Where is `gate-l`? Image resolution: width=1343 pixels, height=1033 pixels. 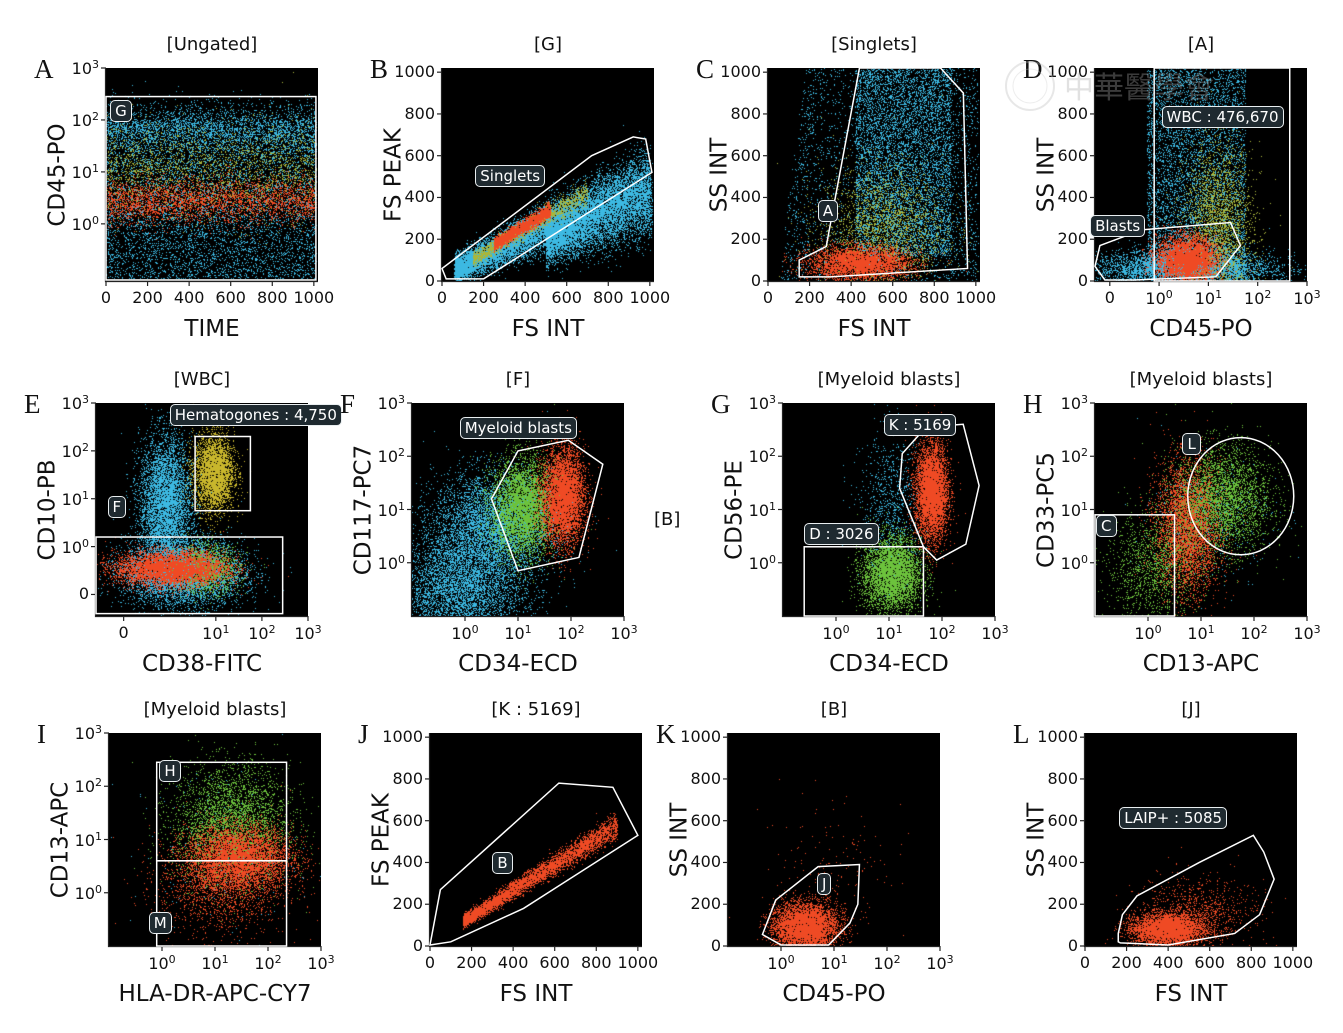
gate-l is located at coordinates (1241, 496).